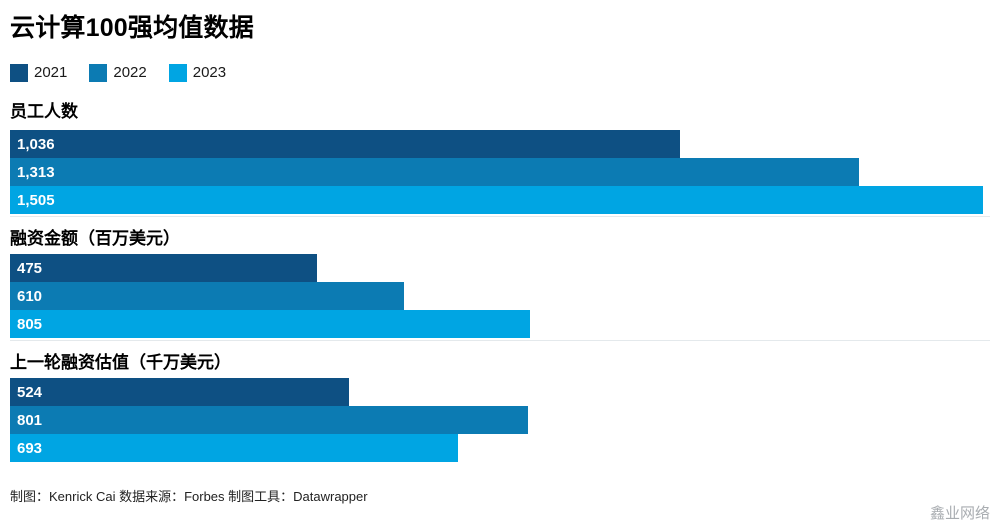 The height and width of the screenshot is (530, 1000). I want to click on bar-2022: 1,313, so click(434, 172).